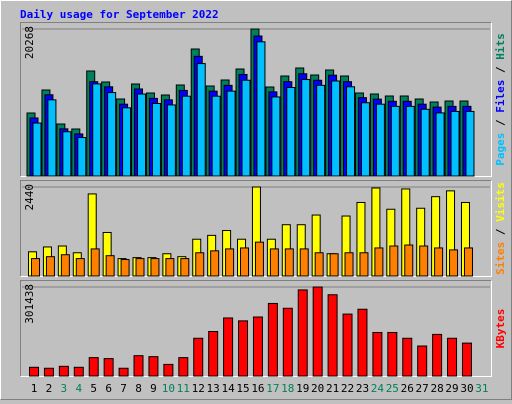 This screenshot has width=512, height=404. I want to click on x-tick-label: 9, so click(153, 388).